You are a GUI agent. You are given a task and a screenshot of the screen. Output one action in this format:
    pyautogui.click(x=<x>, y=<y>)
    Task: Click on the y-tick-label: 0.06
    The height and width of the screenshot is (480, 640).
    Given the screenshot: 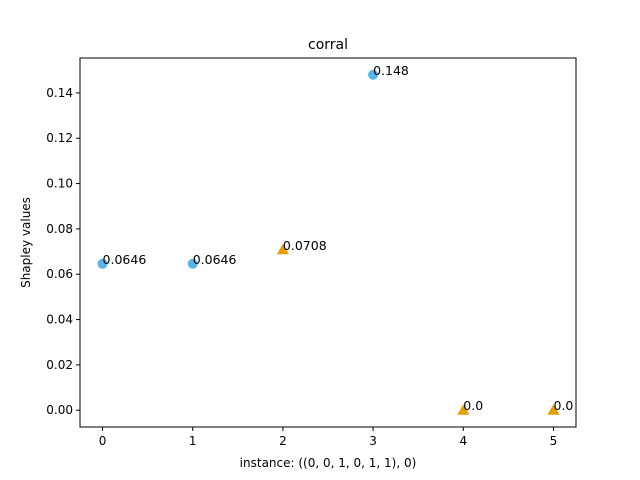 What is the action you would take?
    pyautogui.click(x=59, y=274)
    